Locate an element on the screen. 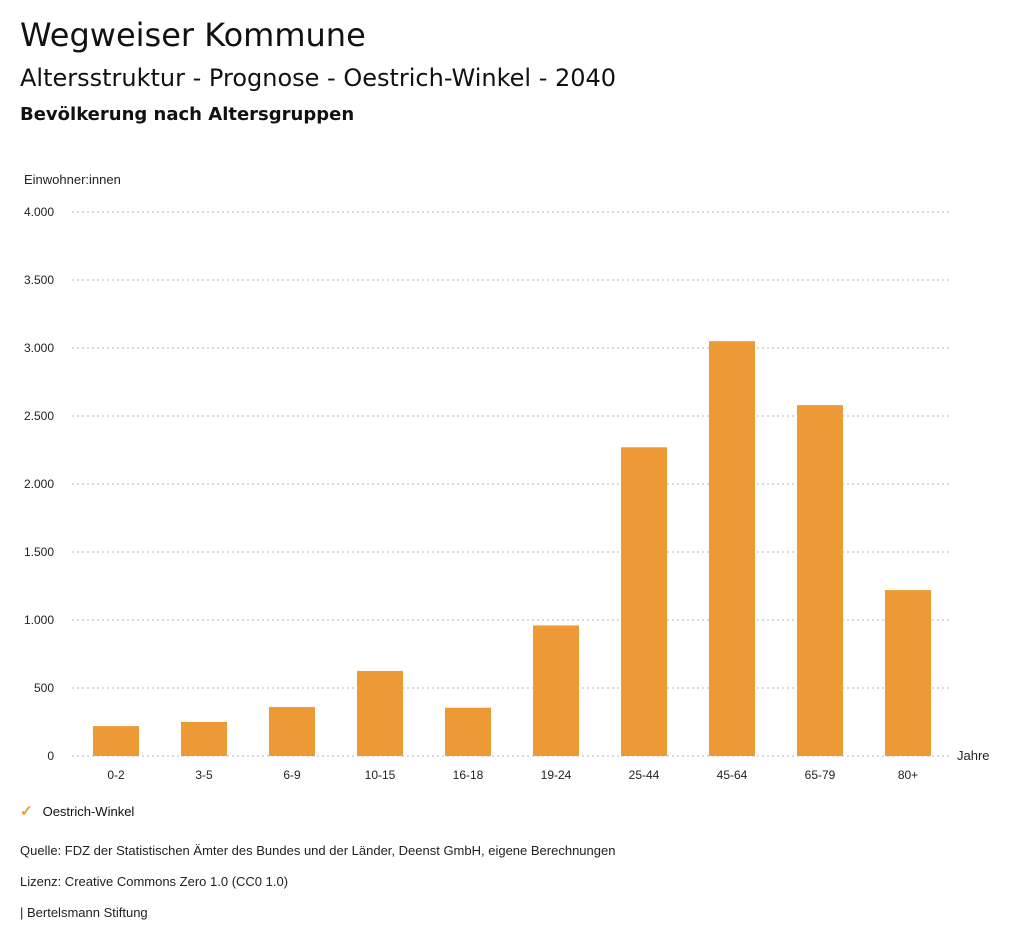 The image size is (1024, 946). y-tick-label: 3.500 is located at coordinates (39, 280).